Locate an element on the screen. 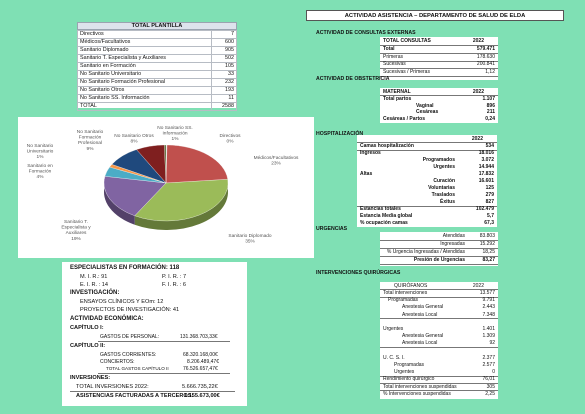 This screenshot has width=585, height=414. plantilla-row: Sanitario Diplomado 905 is located at coordinates (157, 50).